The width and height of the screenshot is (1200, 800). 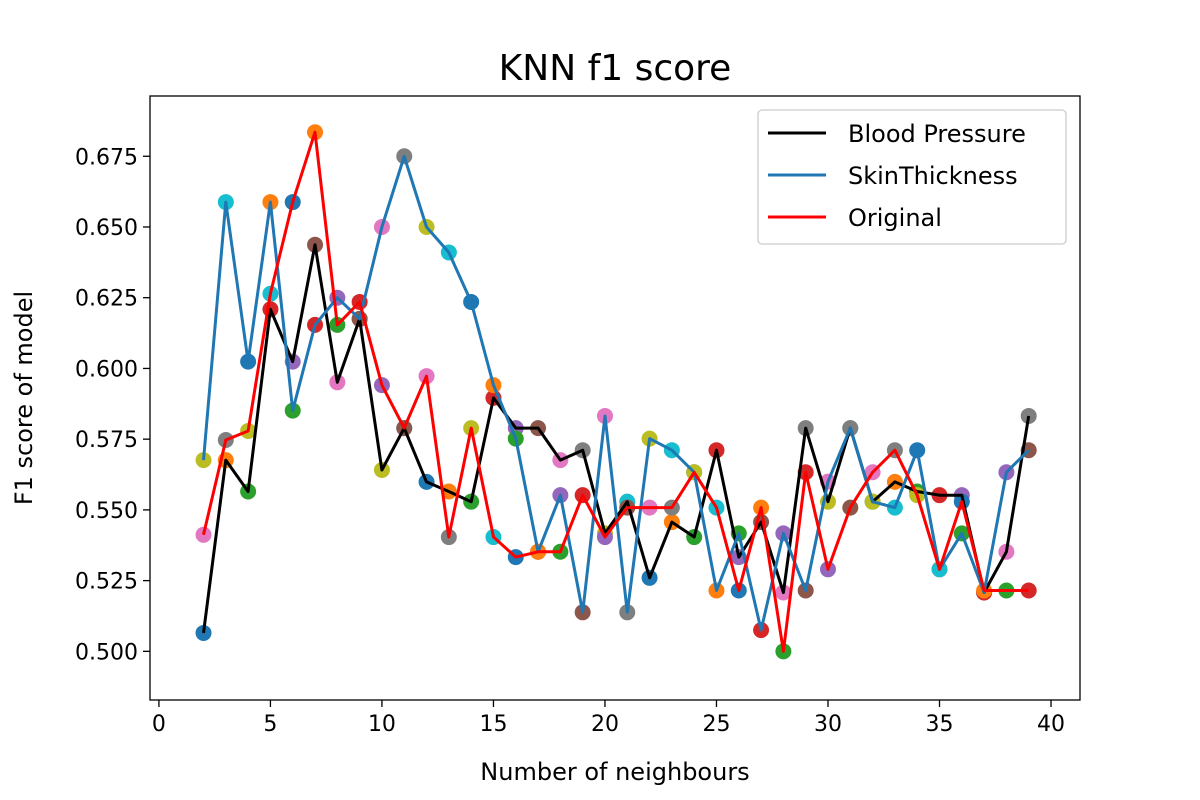 What do you see at coordinates (106, 369) in the screenshot?
I see `y-tick-label: 0.600` at bounding box center [106, 369].